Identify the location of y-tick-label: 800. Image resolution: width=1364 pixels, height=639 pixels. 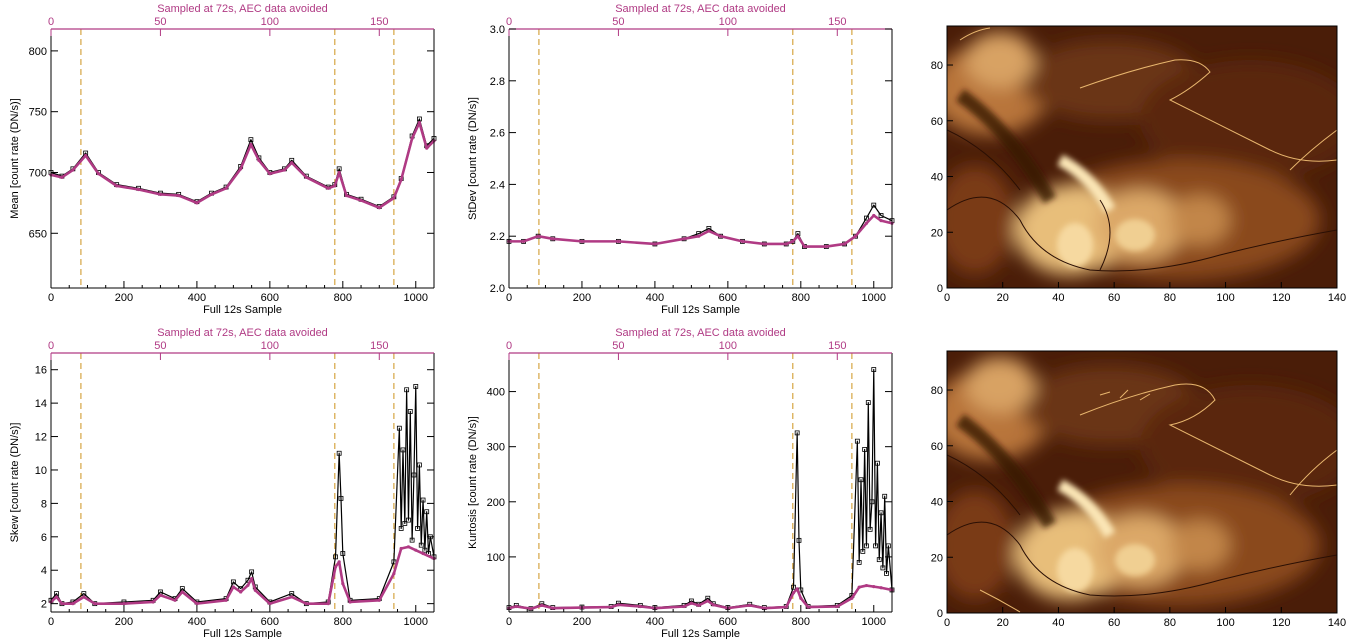
(38, 52).